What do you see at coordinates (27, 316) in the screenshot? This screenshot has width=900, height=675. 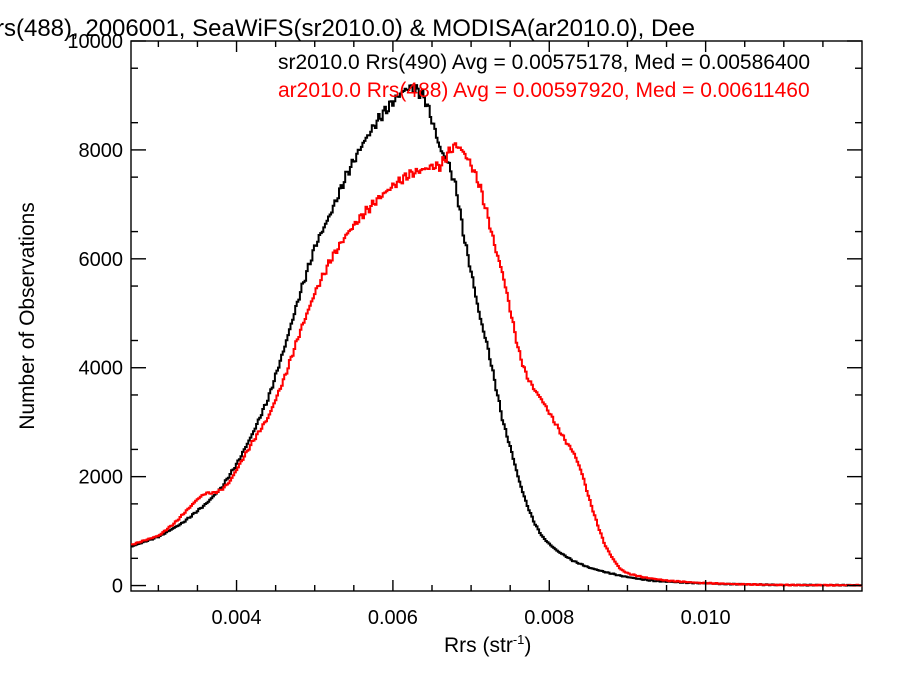 I see `y-axis-label: Number of Observations` at bounding box center [27, 316].